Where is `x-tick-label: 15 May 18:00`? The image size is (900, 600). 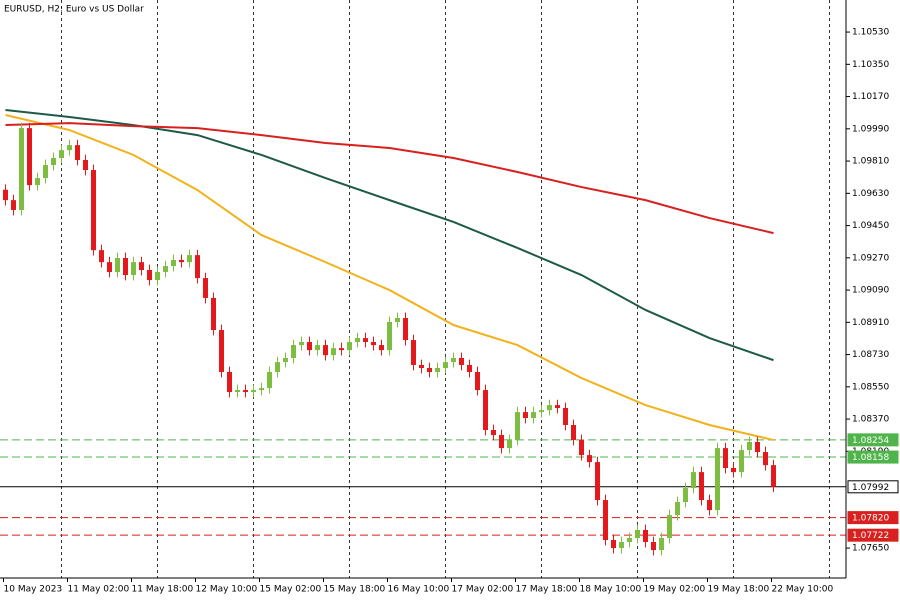
x-tick-label: 15 May 18:00 is located at coordinates (355, 590).